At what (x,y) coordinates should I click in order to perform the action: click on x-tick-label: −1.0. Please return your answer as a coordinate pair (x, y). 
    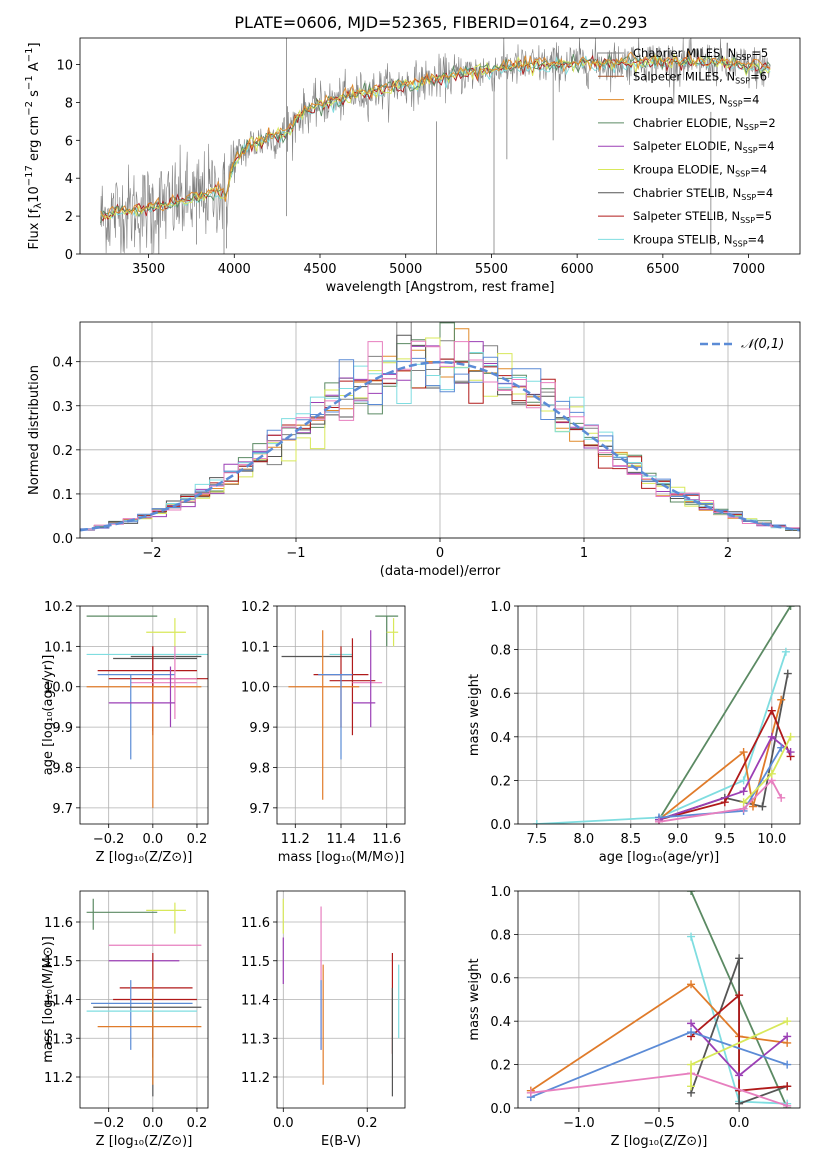
    Looking at the image, I should click on (579, 1123).